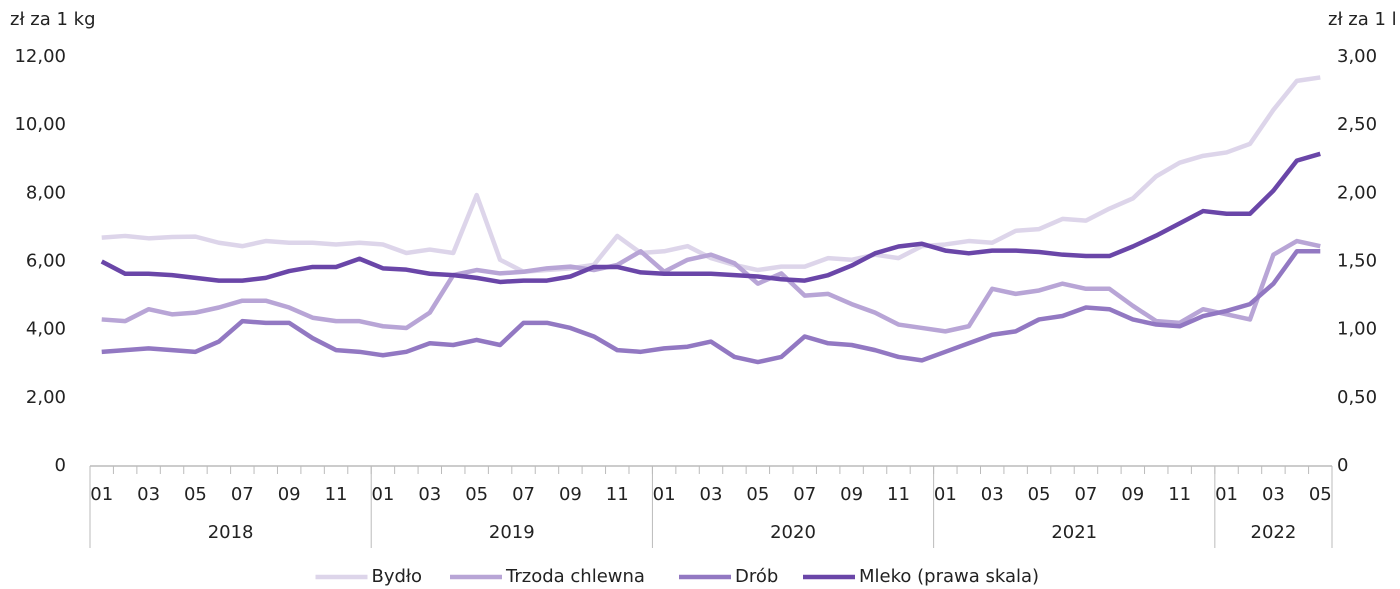 Image resolution: width=1400 pixels, height=589 pixels. Describe the element at coordinates (1357, 56) in the screenshot. I see `y2-tick-label: 3,00` at that location.